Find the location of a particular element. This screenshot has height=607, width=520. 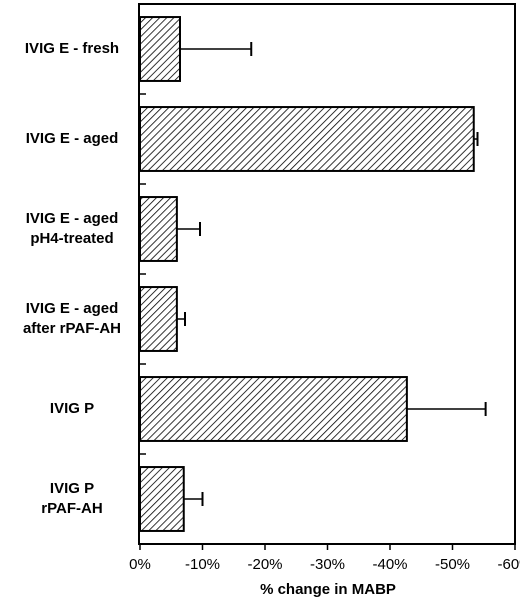

x-axis-title: % change in MABP is located at coordinates (328, 589).